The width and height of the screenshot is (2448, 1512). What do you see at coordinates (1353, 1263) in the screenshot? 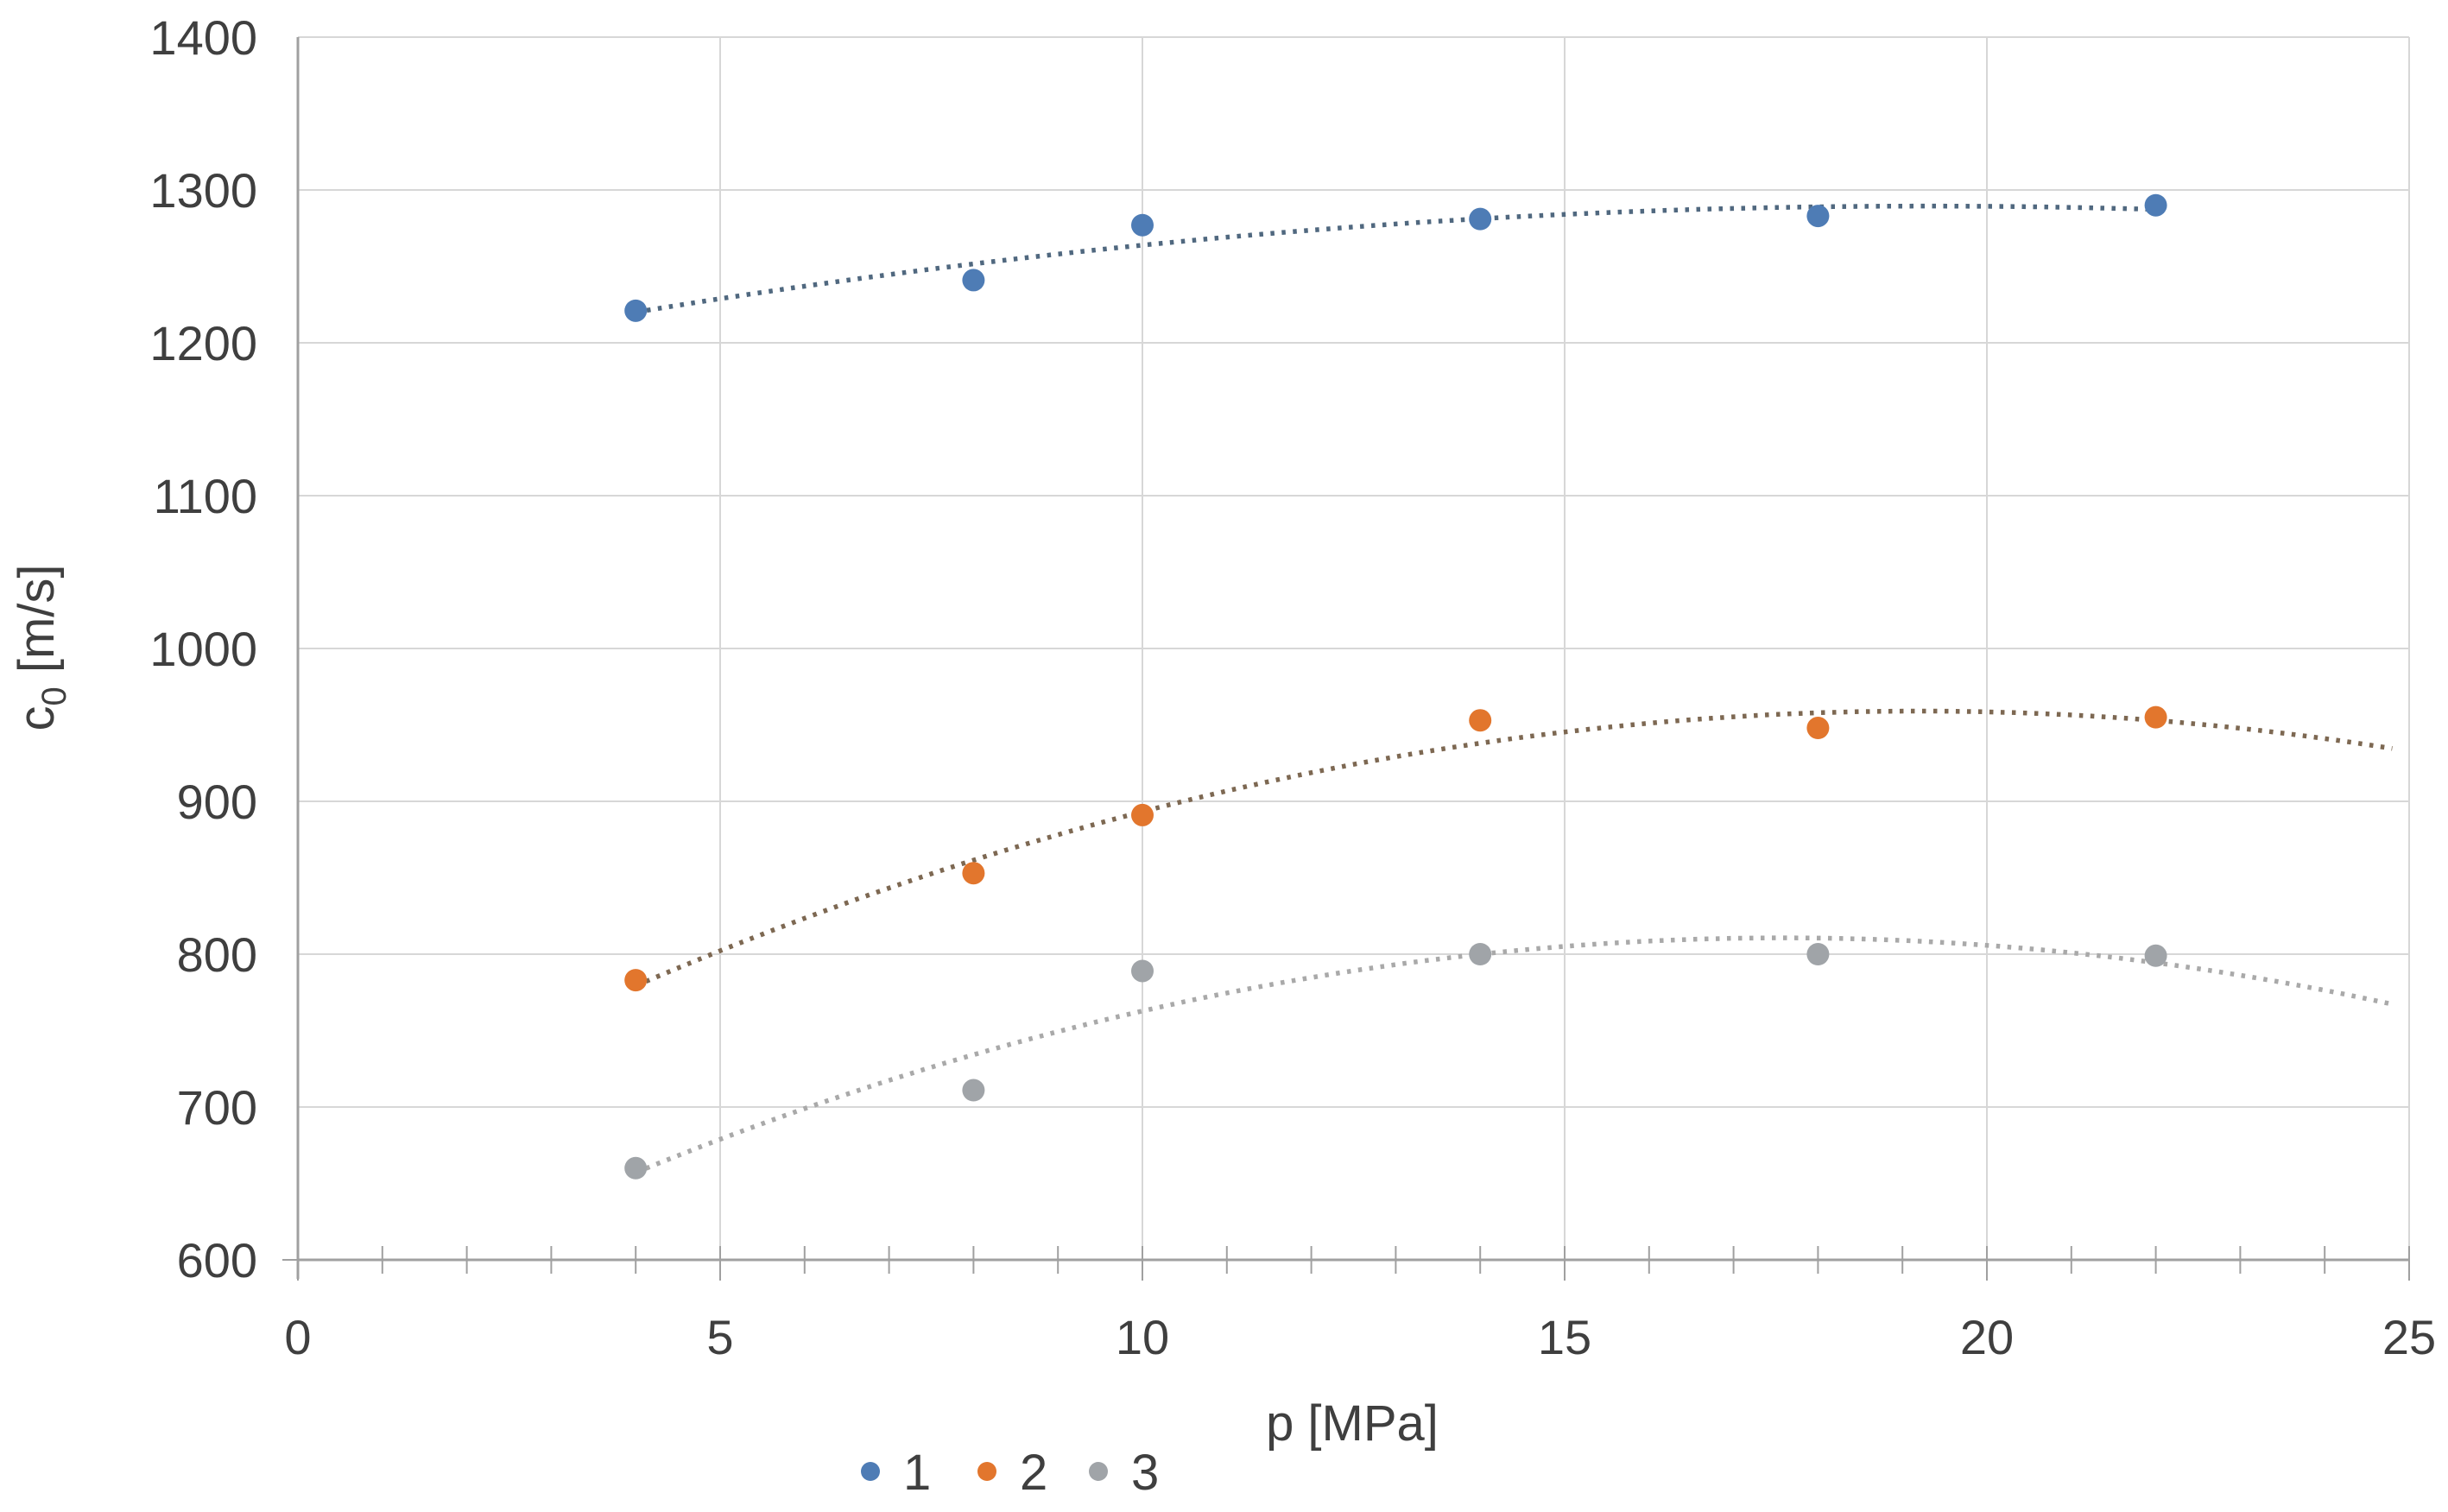
I see `x-ticks` at bounding box center [1353, 1263].